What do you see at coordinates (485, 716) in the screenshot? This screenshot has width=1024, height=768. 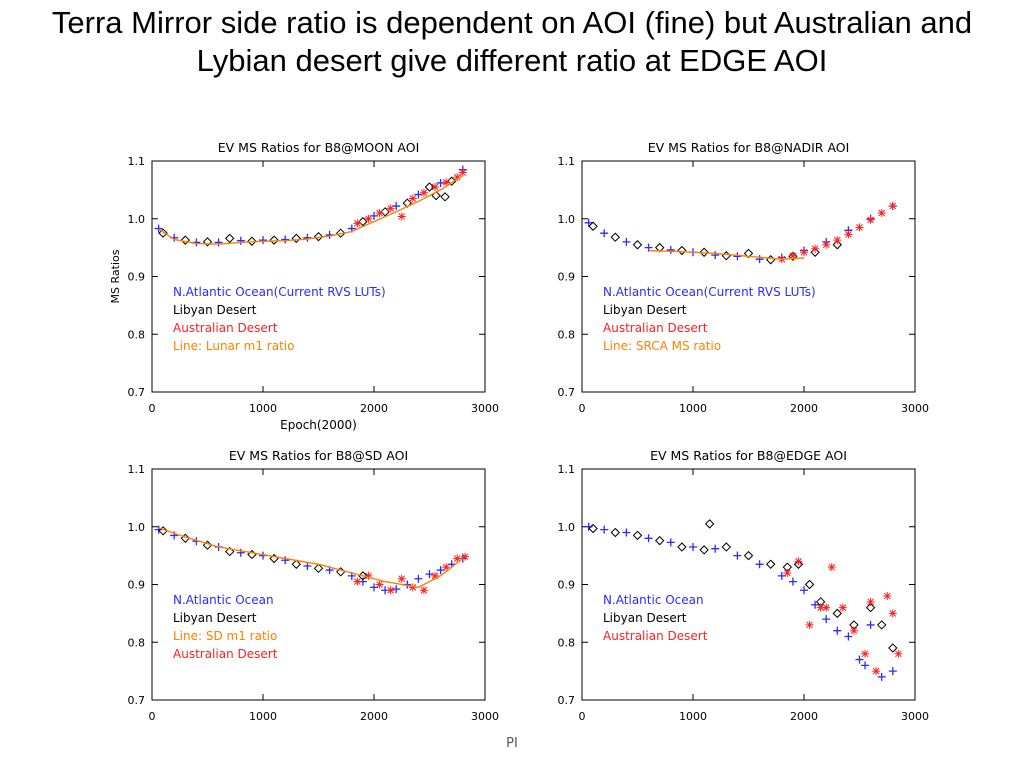 I see `x-tick-label: 3000` at bounding box center [485, 716].